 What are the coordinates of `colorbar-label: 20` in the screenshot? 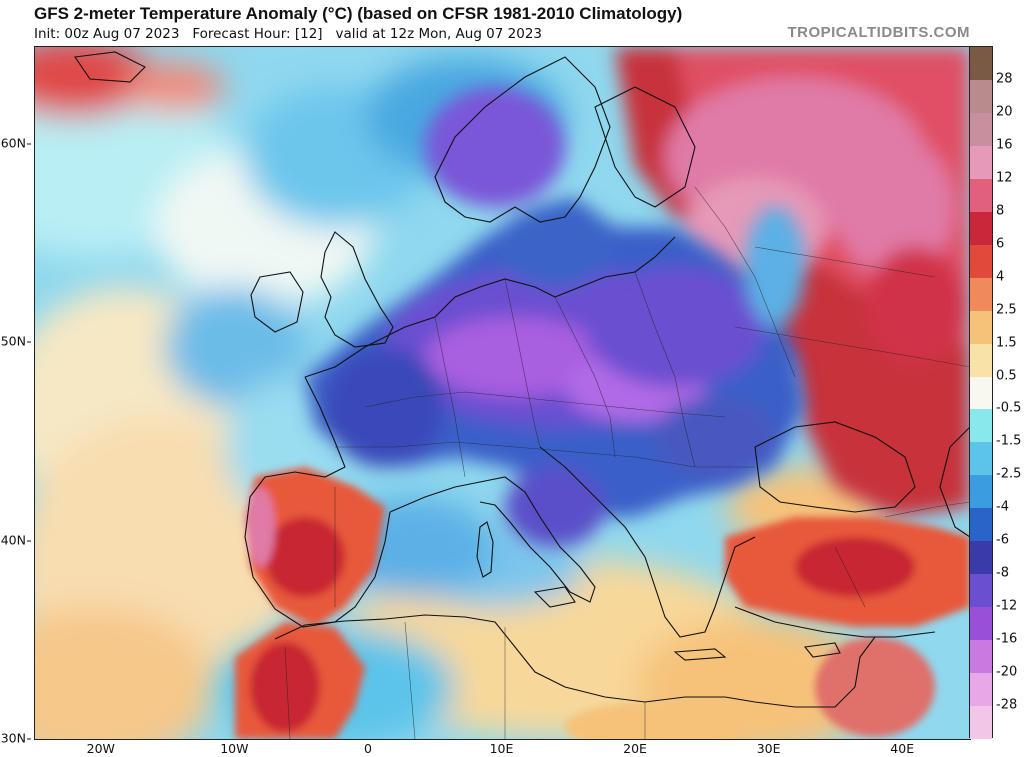 It's located at (1004, 112).